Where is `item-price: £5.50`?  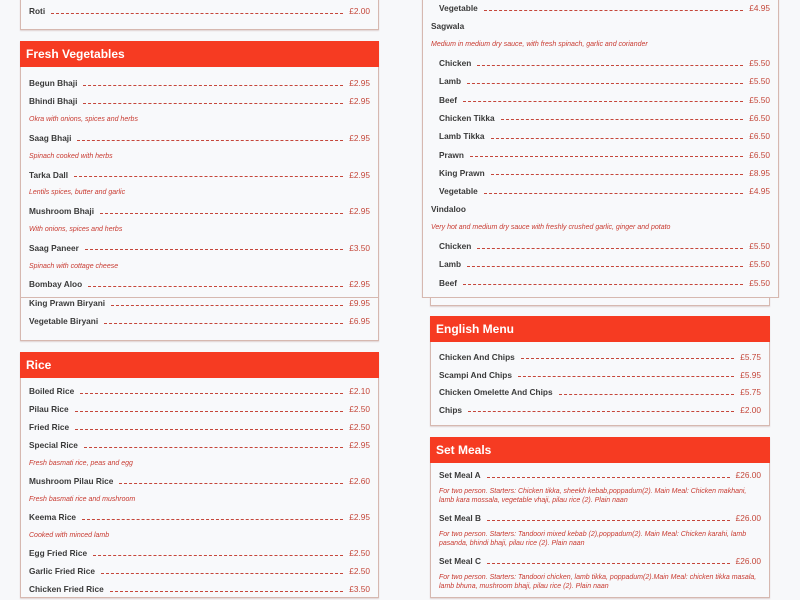
item-price: £5.50 is located at coordinates (759, 264).